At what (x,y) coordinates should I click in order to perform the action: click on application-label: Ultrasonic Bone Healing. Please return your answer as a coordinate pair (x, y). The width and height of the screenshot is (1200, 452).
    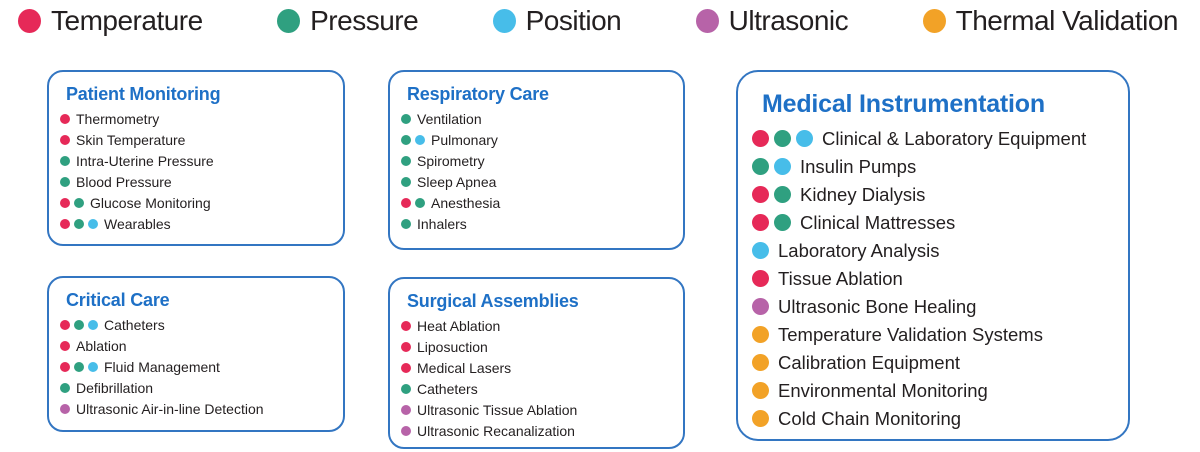
    Looking at the image, I should click on (877, 306).